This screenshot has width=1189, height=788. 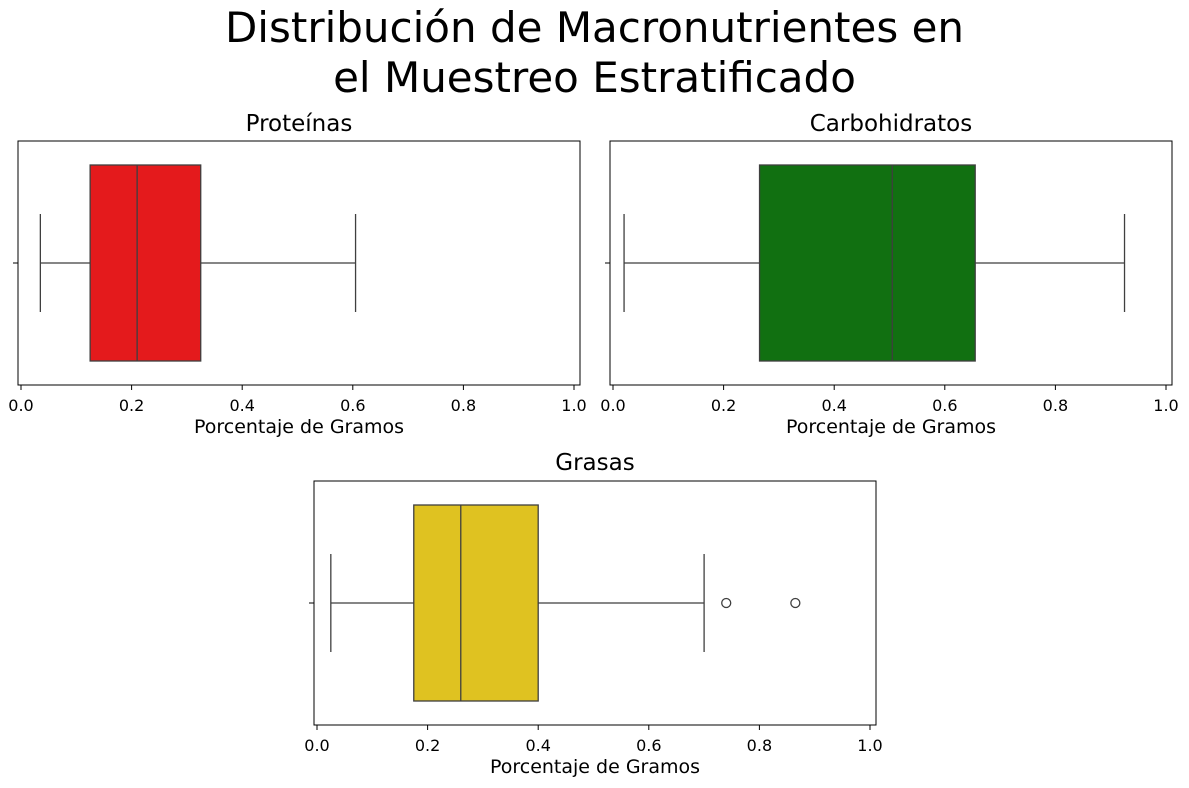 I want to click on x-tick-label-proteinas-4: 0.8, so click(x=463, y=405).